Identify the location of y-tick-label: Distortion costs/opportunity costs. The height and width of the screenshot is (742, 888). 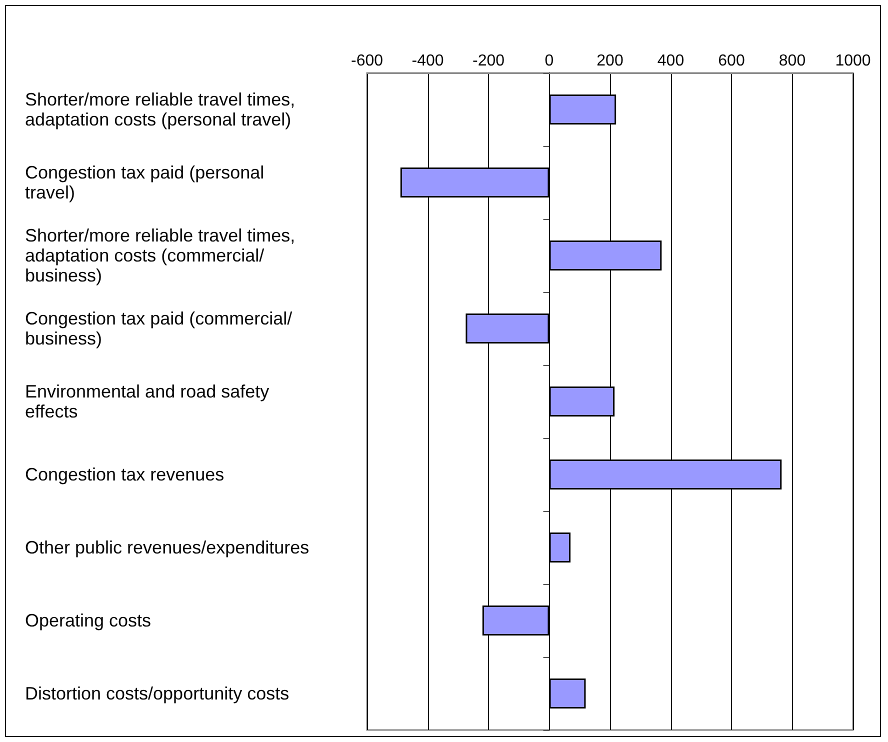
(157, 694).